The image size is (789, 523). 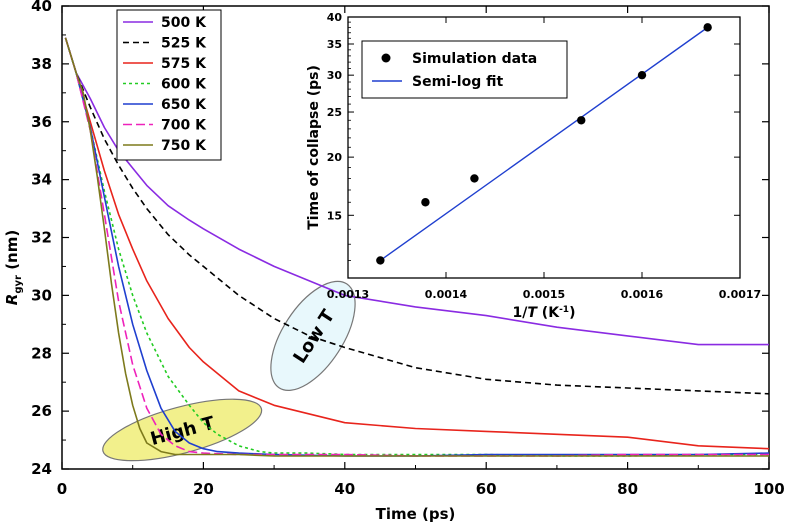 I want to click on legend-label: 700 K, so click(x=184, y=126).